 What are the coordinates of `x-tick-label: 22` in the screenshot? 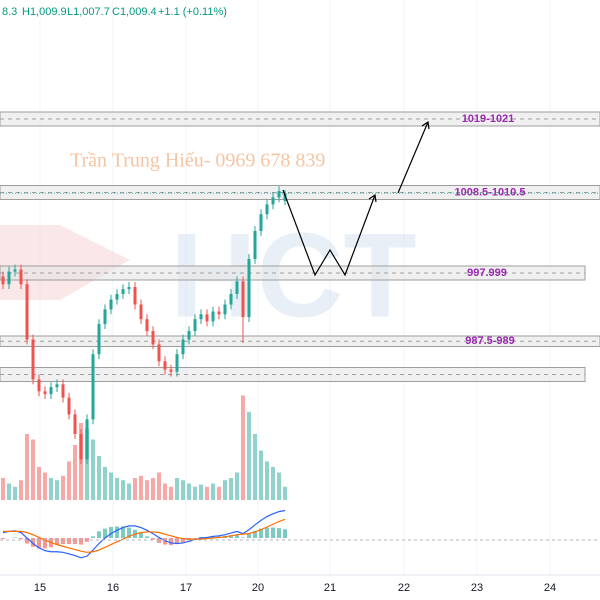 It's located at (404, 588).